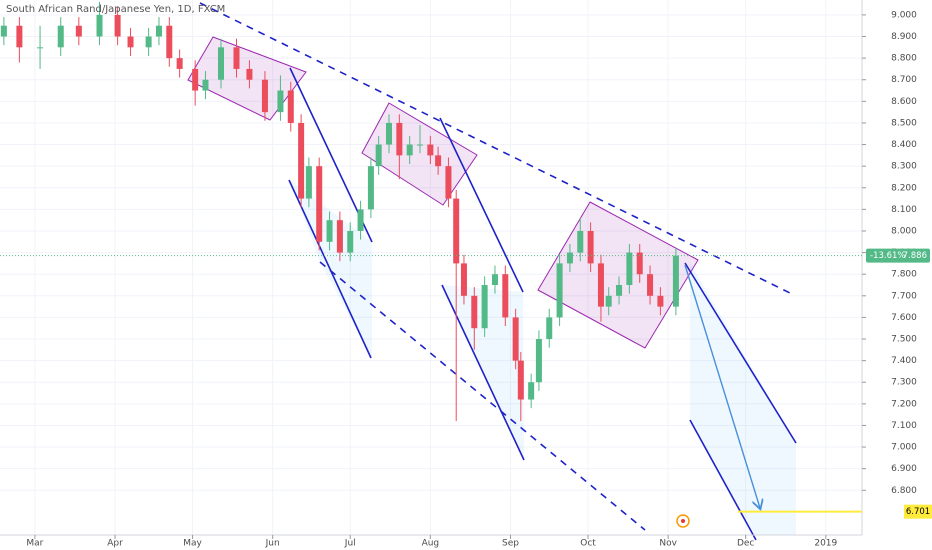 This screenshot has height=550, width=932. What do you see at coordinates (904, 59) in the screenshot?
I see `y-tick-label: 8.800` at bounding box center [904, 59].